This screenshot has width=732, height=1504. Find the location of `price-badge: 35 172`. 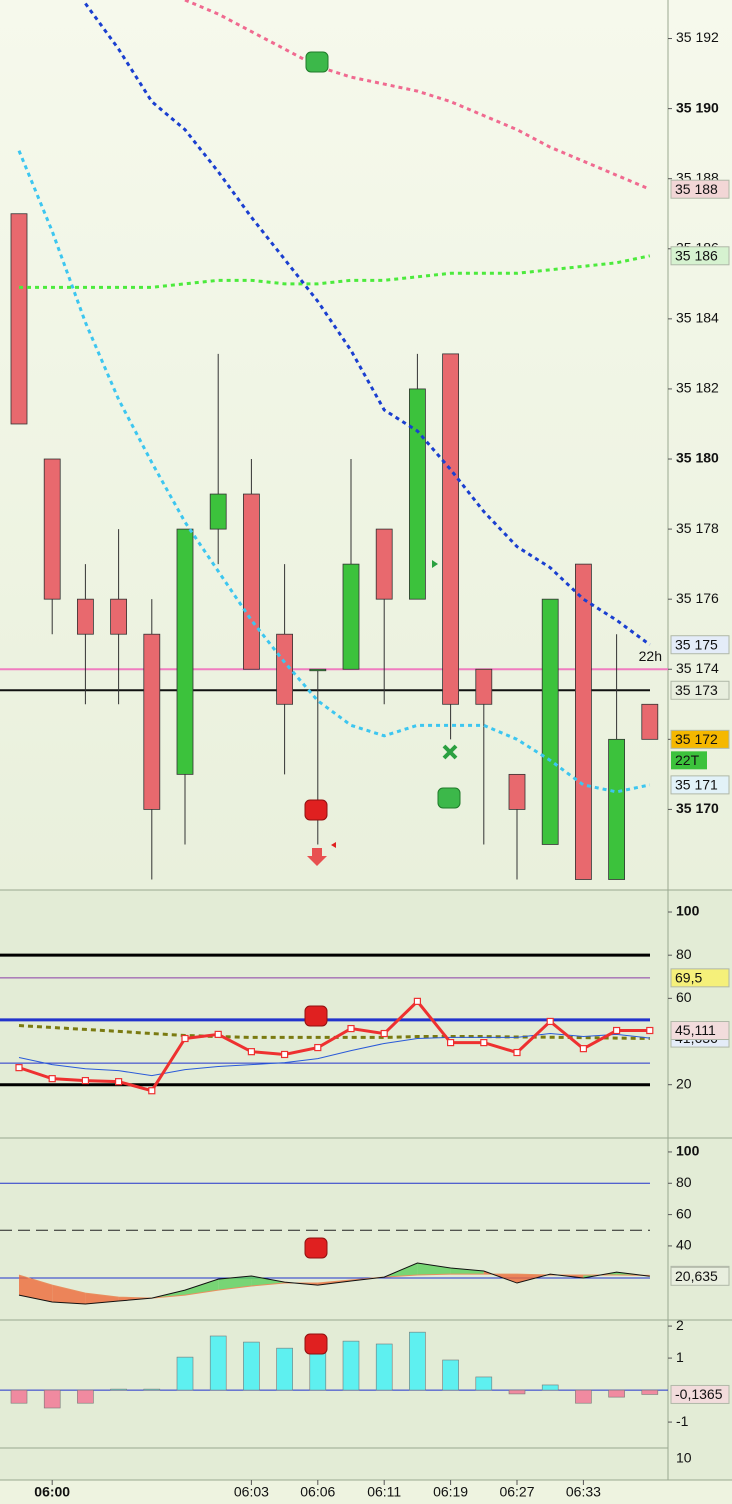

price-badge: 35 172 is located at coordinates (696, 739).